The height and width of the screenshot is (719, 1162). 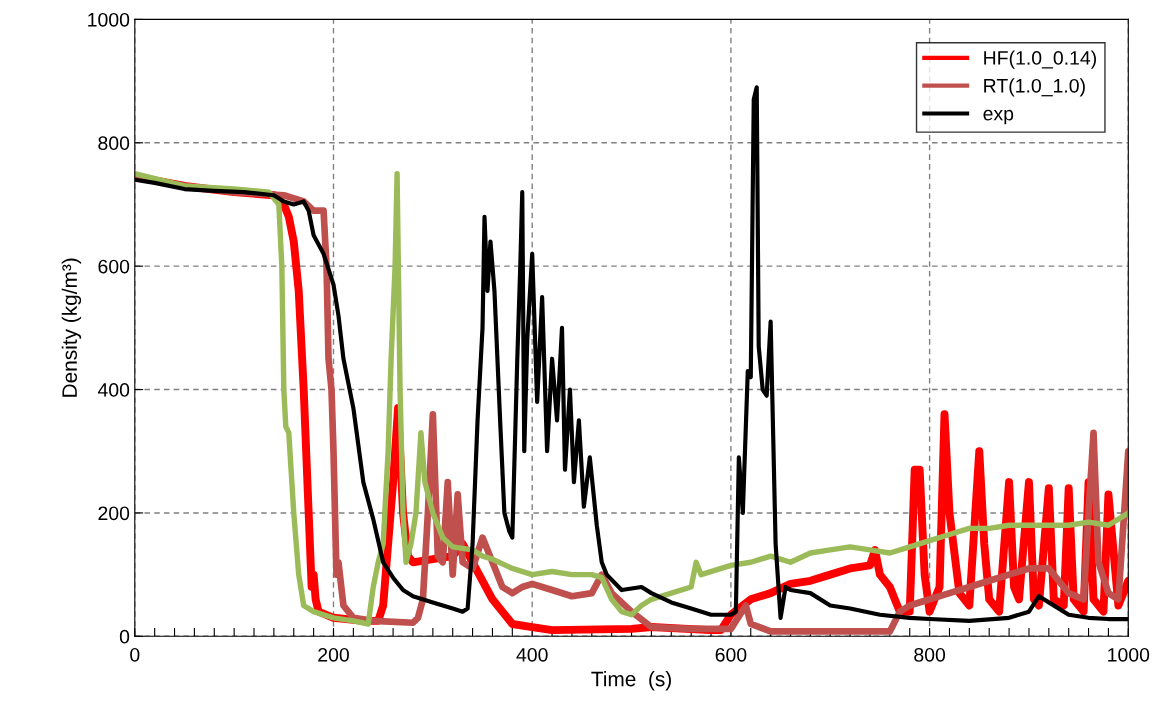 I want to click on x-tick-label: 400, so click(x=532, y=654).